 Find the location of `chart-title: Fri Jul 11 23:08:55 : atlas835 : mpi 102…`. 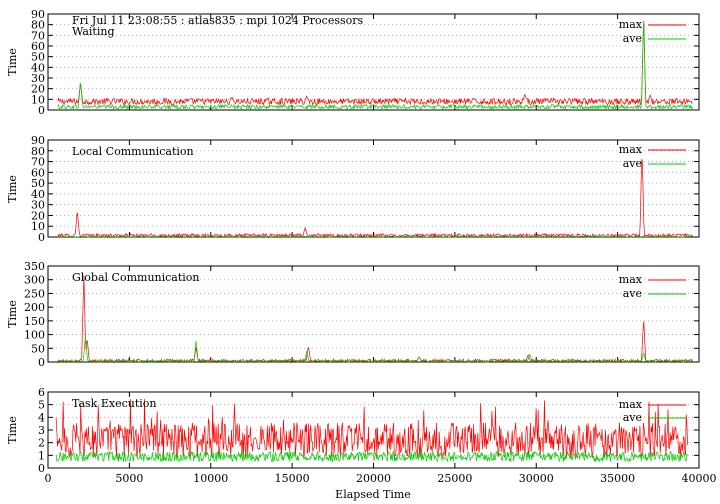

chart-title: Fri Jul 11 23:08:55 : atlas835 : mpi 102… is located at coordinates (218, 20).